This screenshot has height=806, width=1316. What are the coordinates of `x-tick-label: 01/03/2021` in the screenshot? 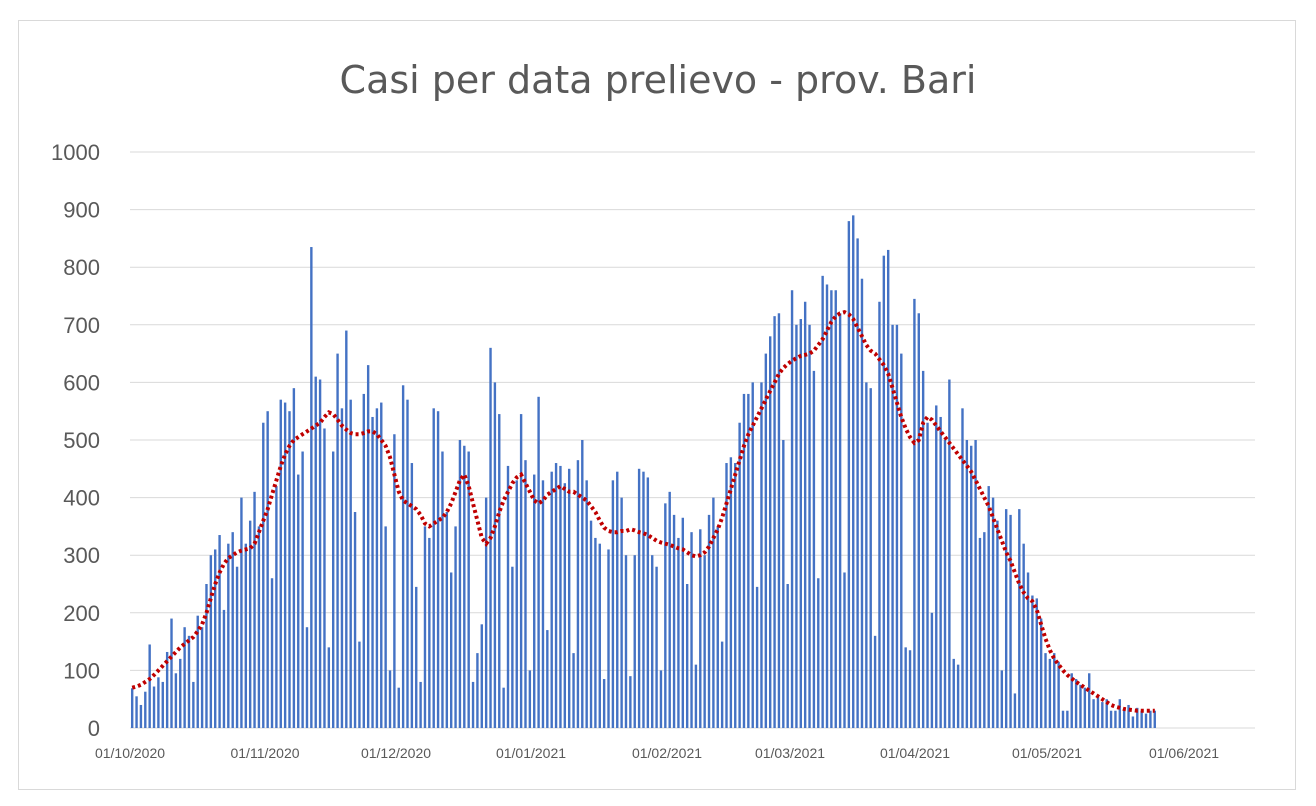 It's located at (790, 753).